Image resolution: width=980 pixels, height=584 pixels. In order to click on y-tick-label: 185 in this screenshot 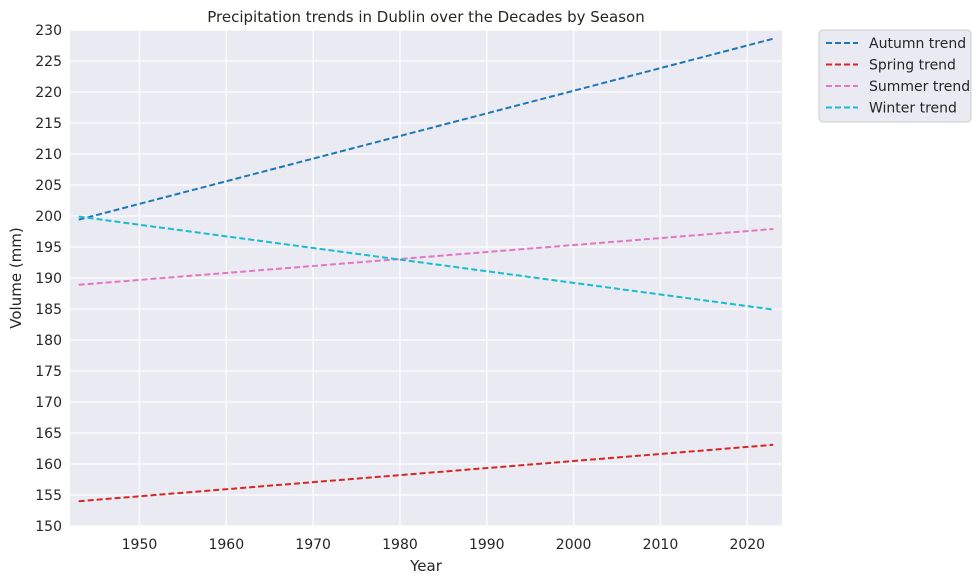, I will do `click(48, 310)`.